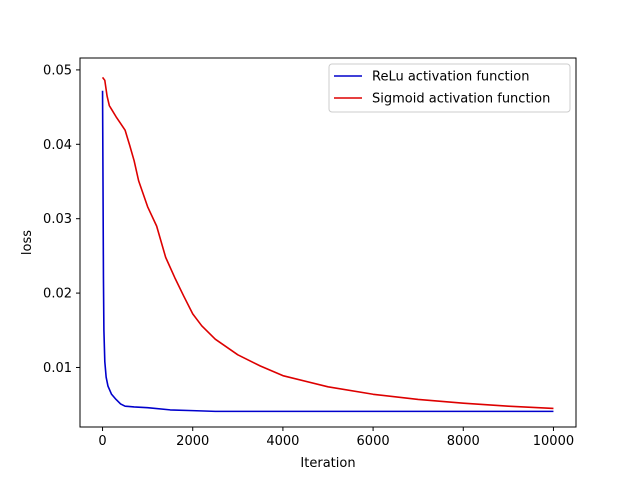  What do you see at coordinates (57, 145) in the screenshot?
I see `y-tick-label: 0.04` at bounding box center [57, 145].